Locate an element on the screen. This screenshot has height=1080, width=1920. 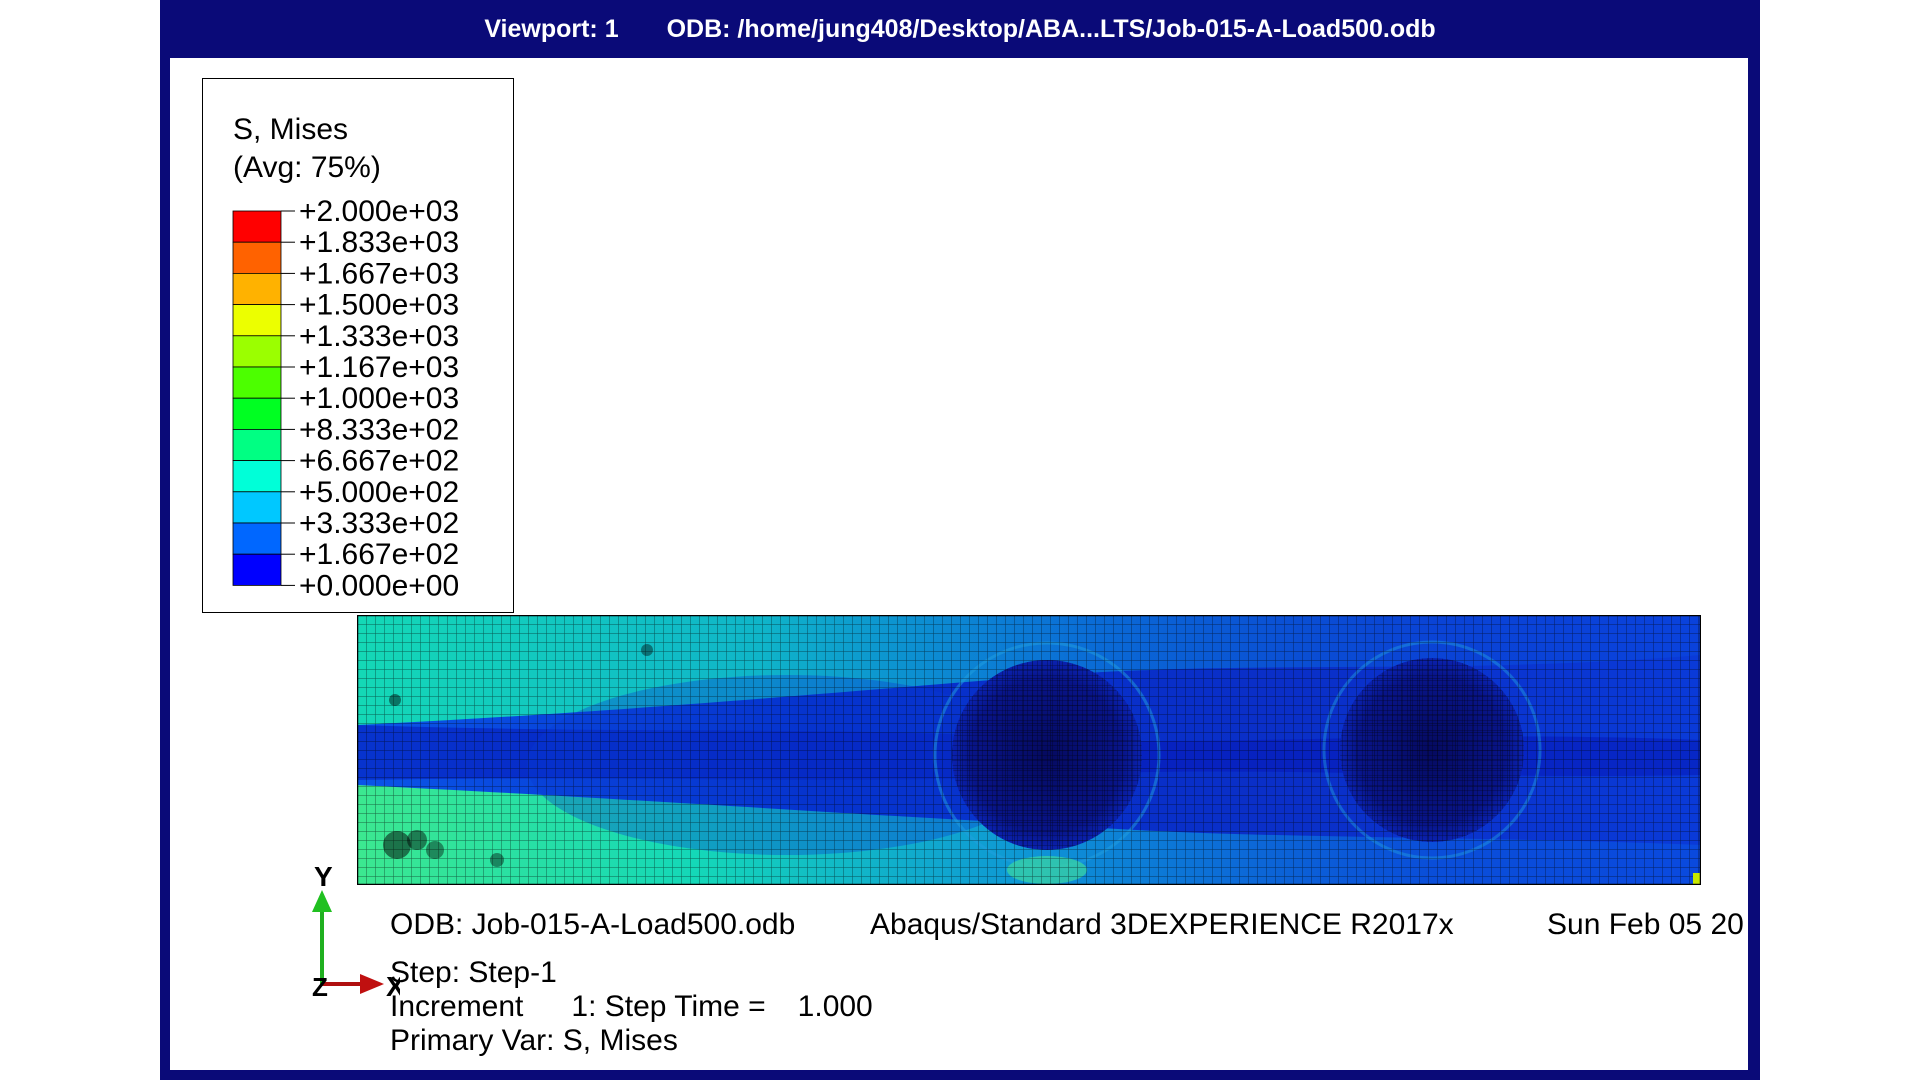
legend-label: +1.167e+03 is located at coordinates (379, 367).